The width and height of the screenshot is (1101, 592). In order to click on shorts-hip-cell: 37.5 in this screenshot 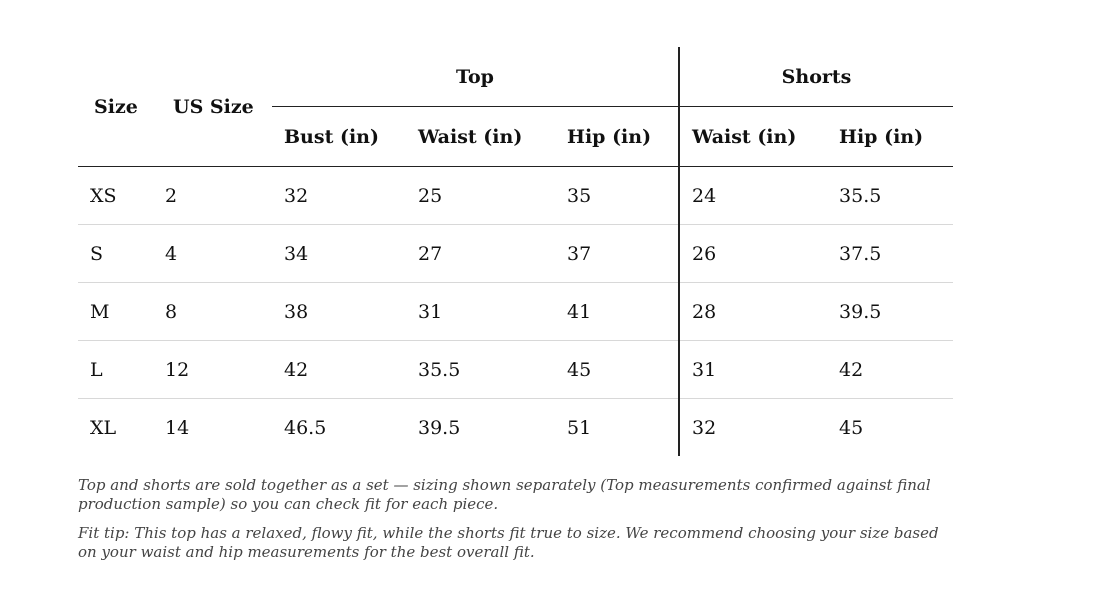, I will do `click(890, 253)`.